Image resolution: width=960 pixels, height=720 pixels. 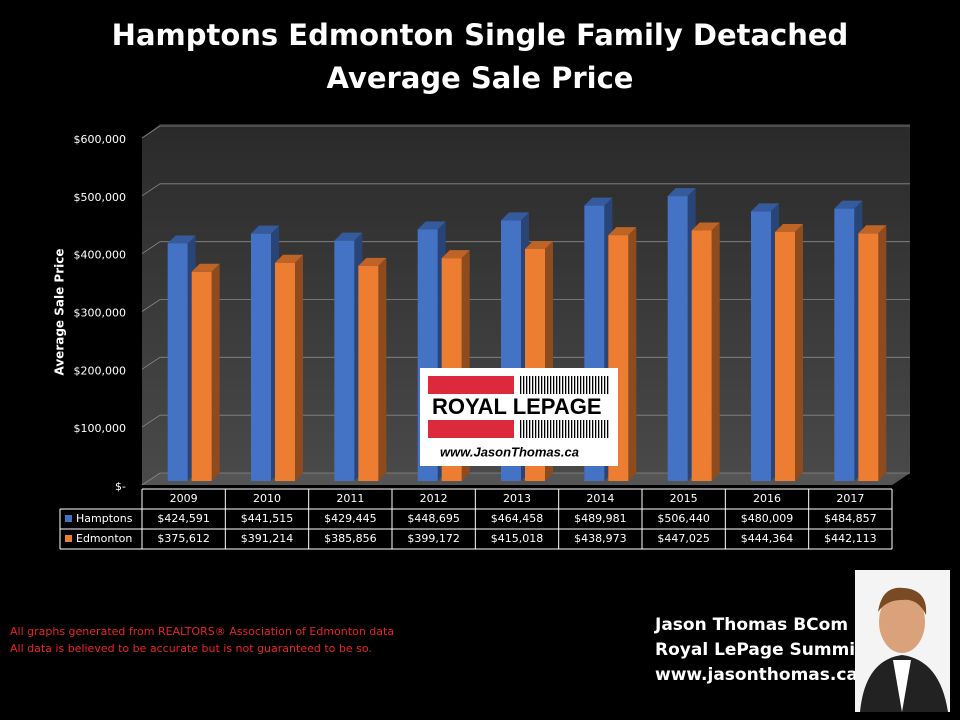 I want to click on y-tick-label: $200,000, so click(x=100, y=370).